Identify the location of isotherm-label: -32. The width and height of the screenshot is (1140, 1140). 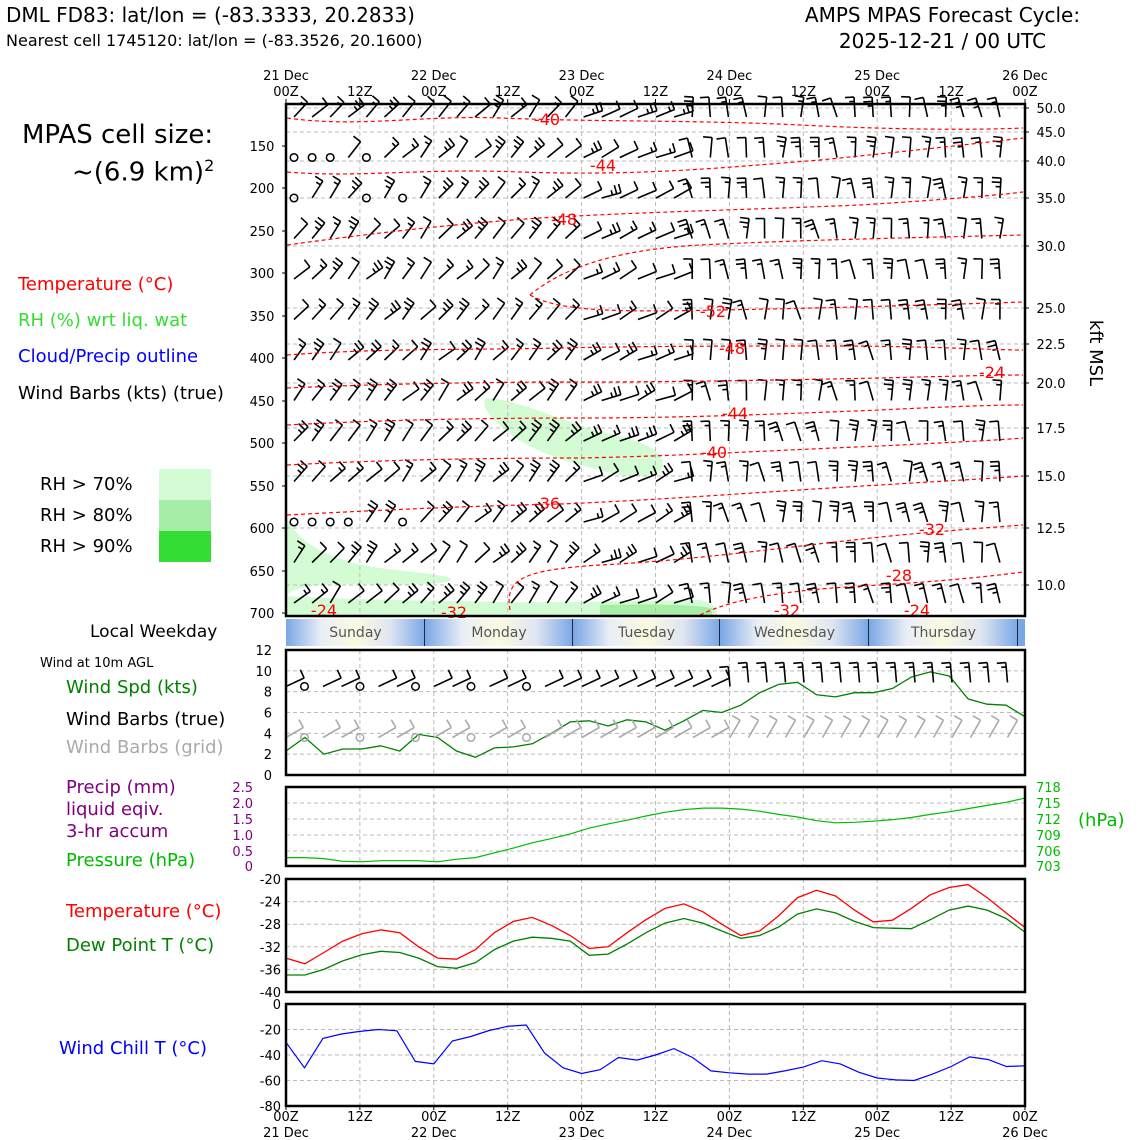
(932, 529).